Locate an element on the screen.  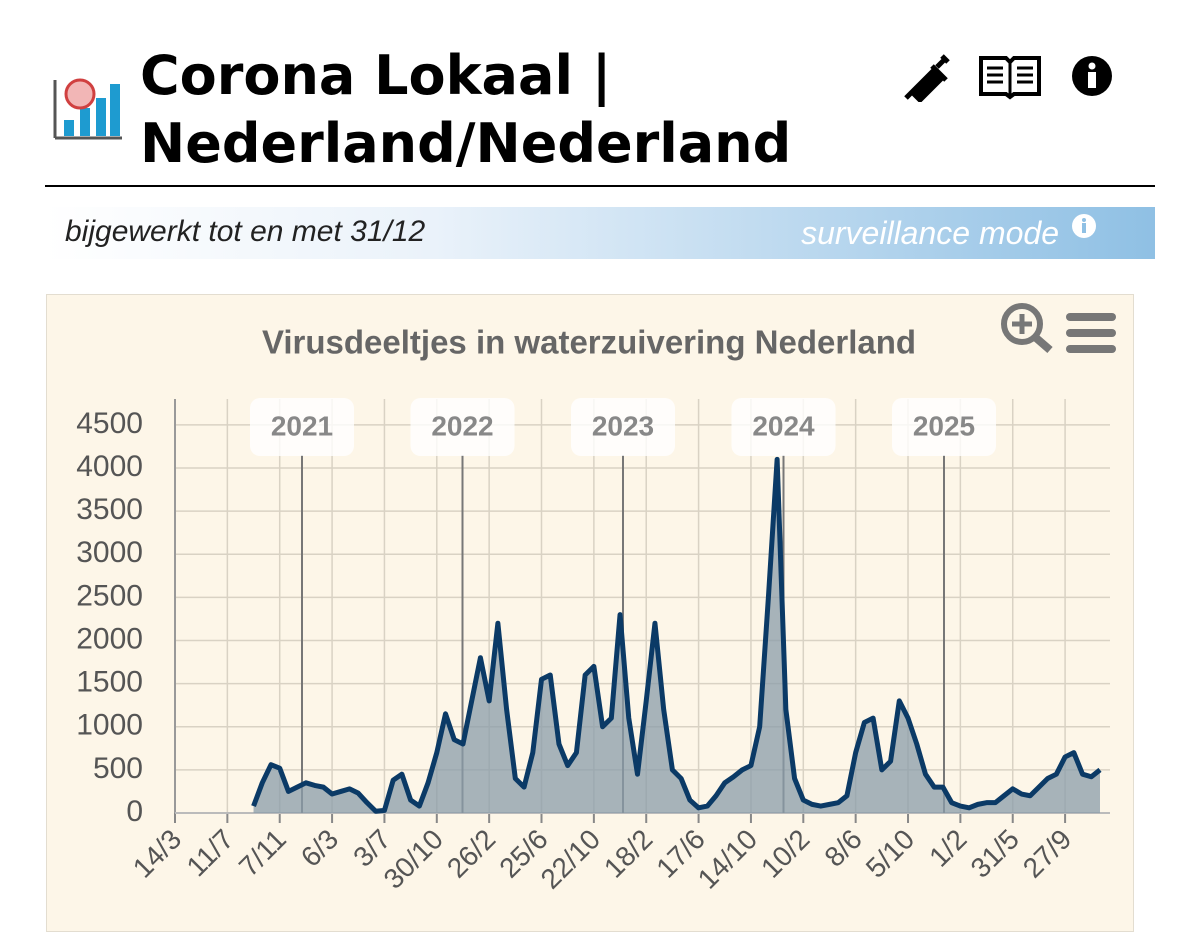
y-tick-label: 4000 is located at coordinates (109, 466).